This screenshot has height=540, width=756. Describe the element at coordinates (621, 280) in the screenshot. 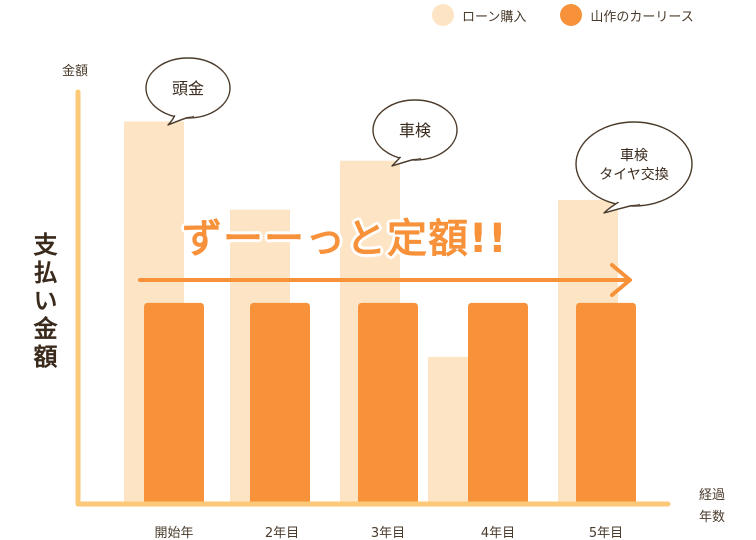

I see `trend-arrow-head` at that location.